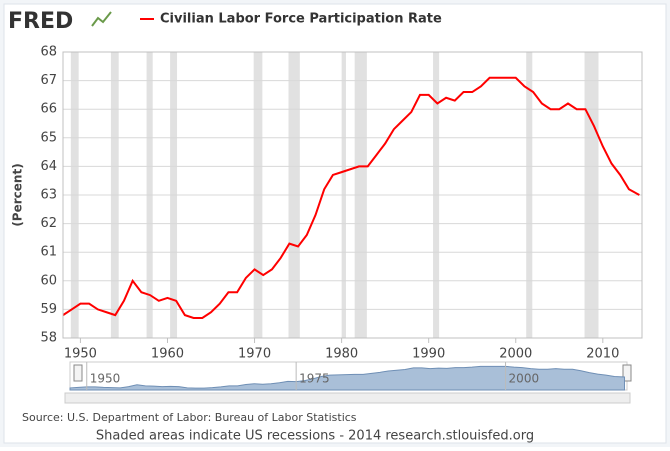 The image size is (670, 451). I want to click on logo: FRED, so click(40, 21).